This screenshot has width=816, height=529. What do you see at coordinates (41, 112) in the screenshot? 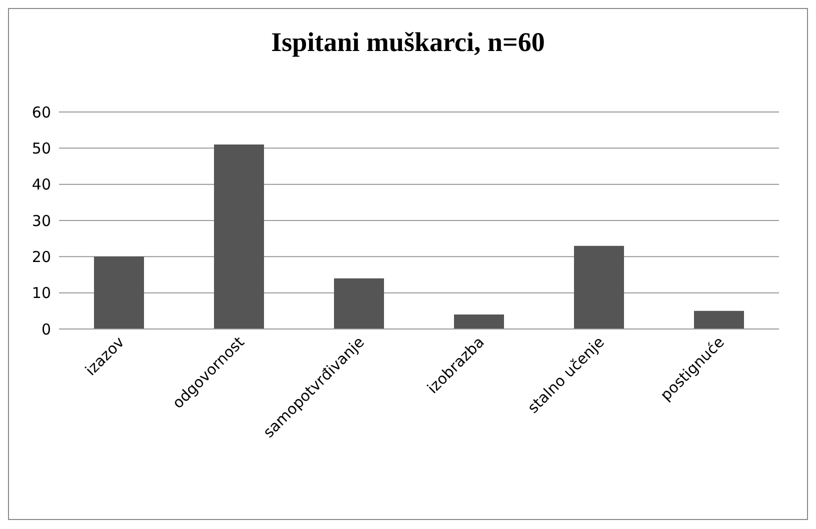
I see `y-tick-label: 60` at bounding box center [41, 112].